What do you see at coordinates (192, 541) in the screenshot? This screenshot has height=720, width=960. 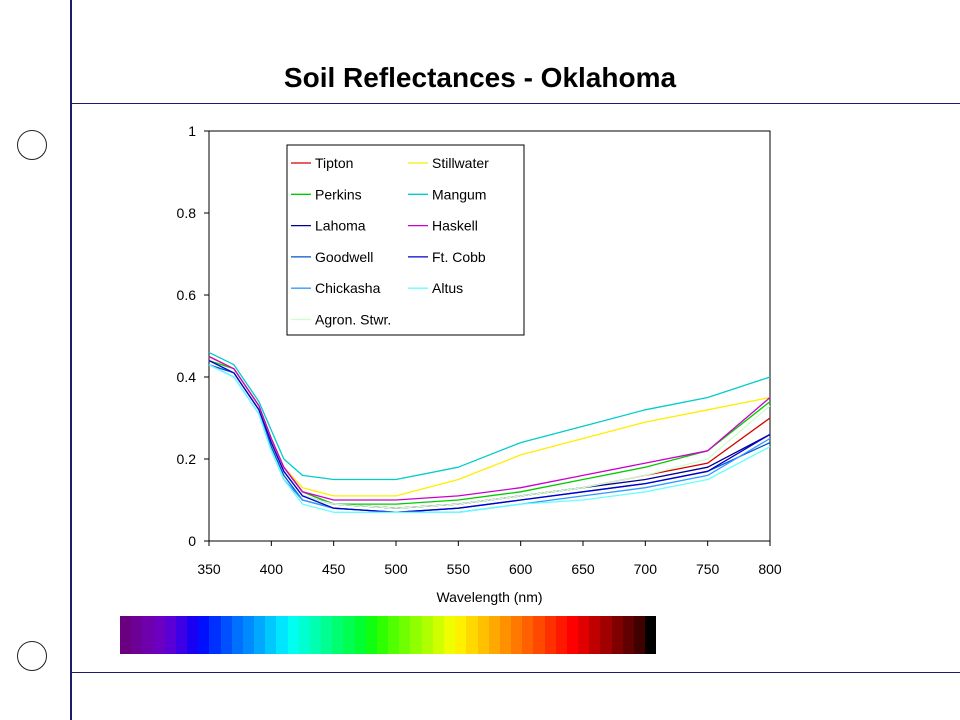 I see `y-tick-label: 0` at bounding box center [192, 541].